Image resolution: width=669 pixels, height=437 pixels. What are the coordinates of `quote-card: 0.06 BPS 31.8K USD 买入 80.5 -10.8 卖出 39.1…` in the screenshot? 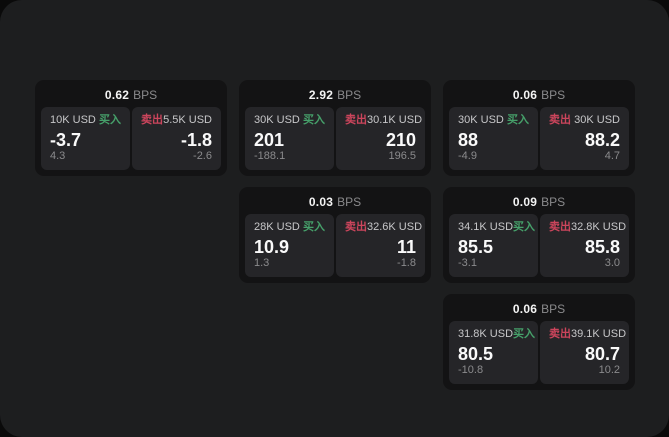 It's located at (539, 342).